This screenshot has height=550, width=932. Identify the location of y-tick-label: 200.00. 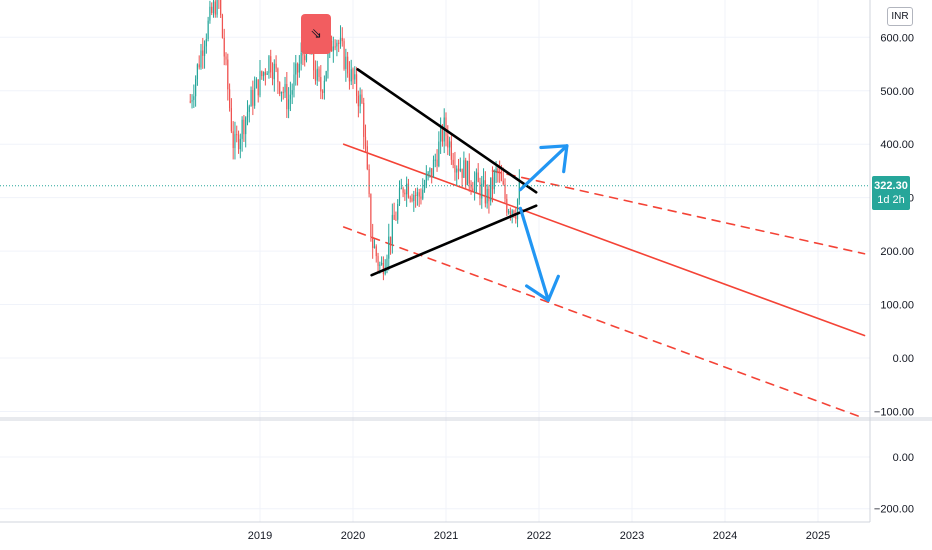
(897, 252).